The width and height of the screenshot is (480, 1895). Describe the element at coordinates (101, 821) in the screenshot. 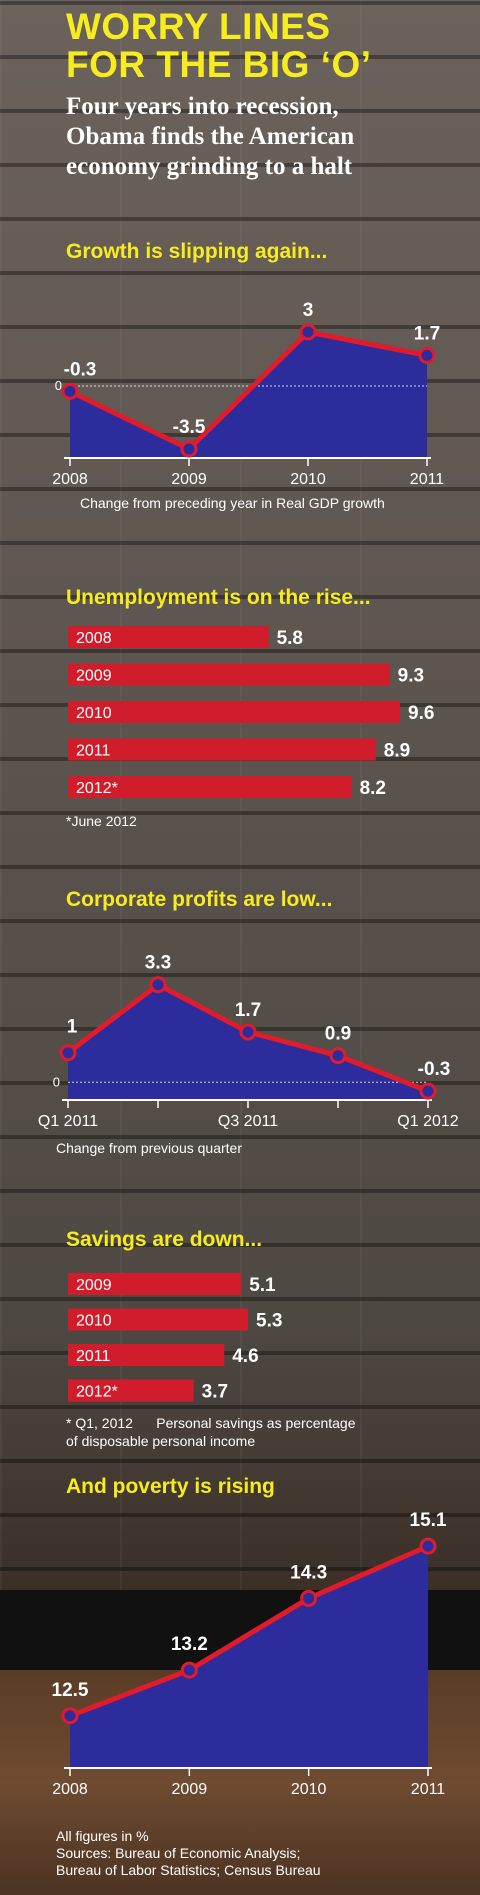

I see `unemployment-note: *June 2012` at that location.